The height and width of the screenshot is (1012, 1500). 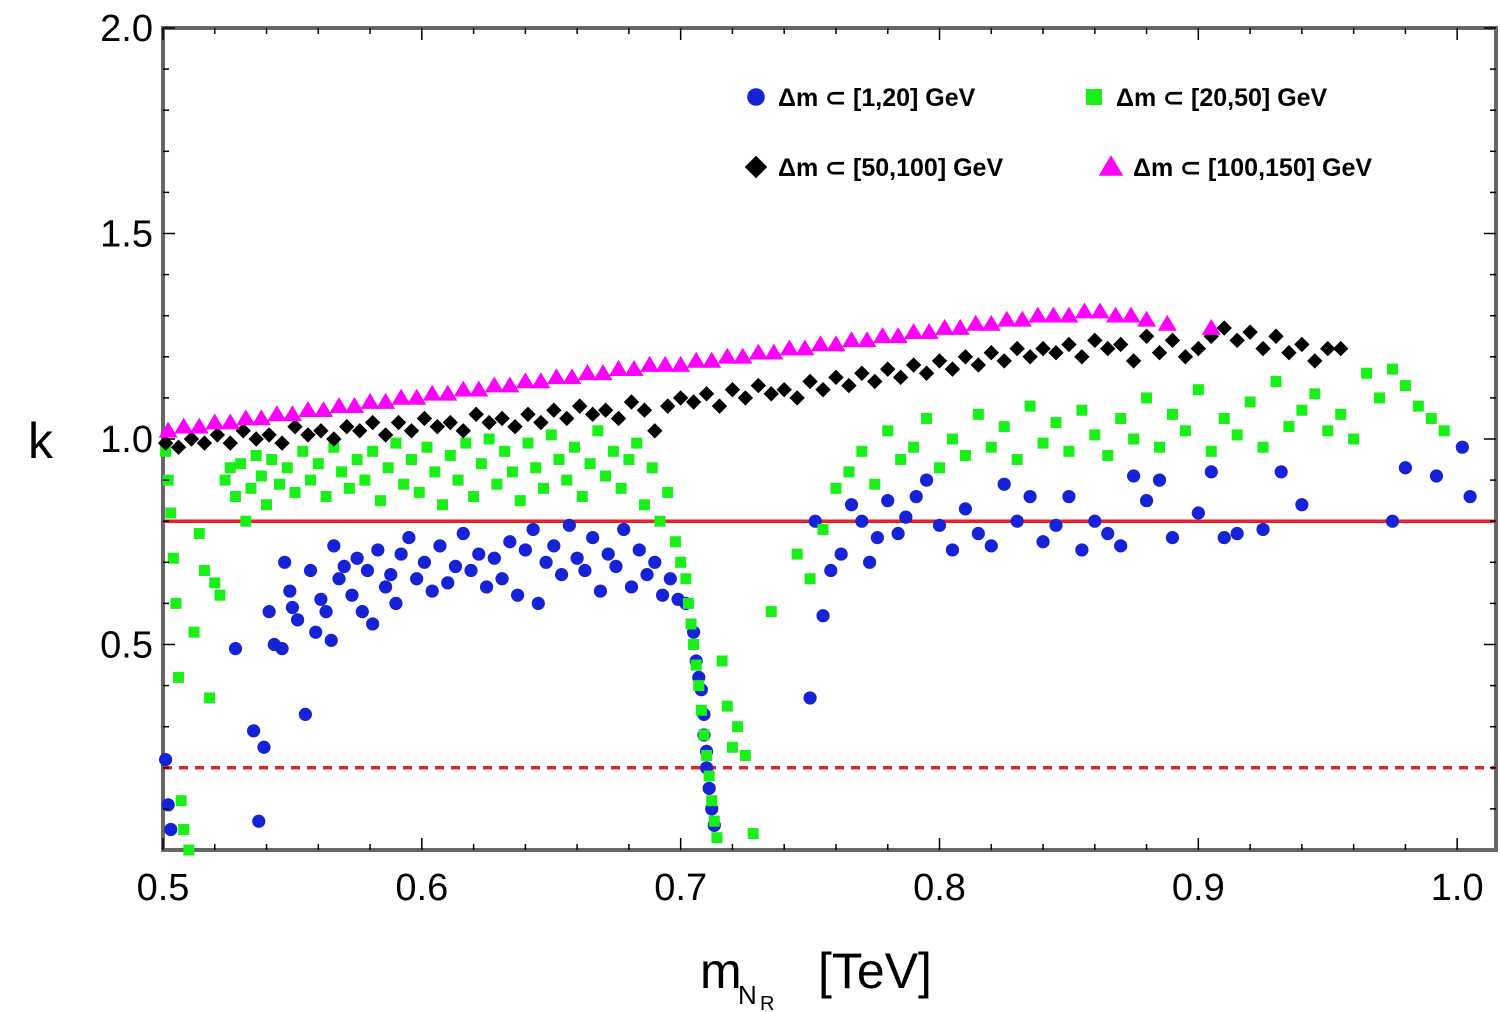 What do you see at coordinates (1252, 168) in the screenshot?
I see `legend-label: Δm ⊂ [100,150] GeV` at bounding box center [1252, 168].